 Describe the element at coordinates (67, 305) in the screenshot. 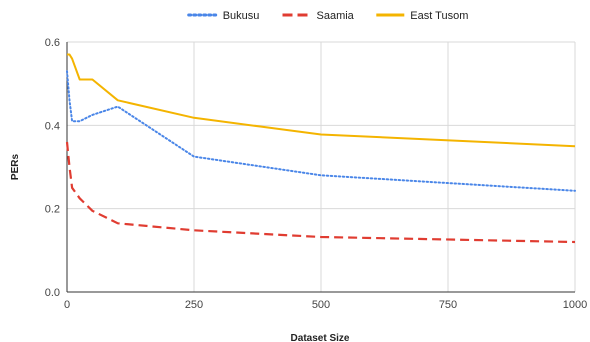

I see `x-tick-label: 0` at that location.